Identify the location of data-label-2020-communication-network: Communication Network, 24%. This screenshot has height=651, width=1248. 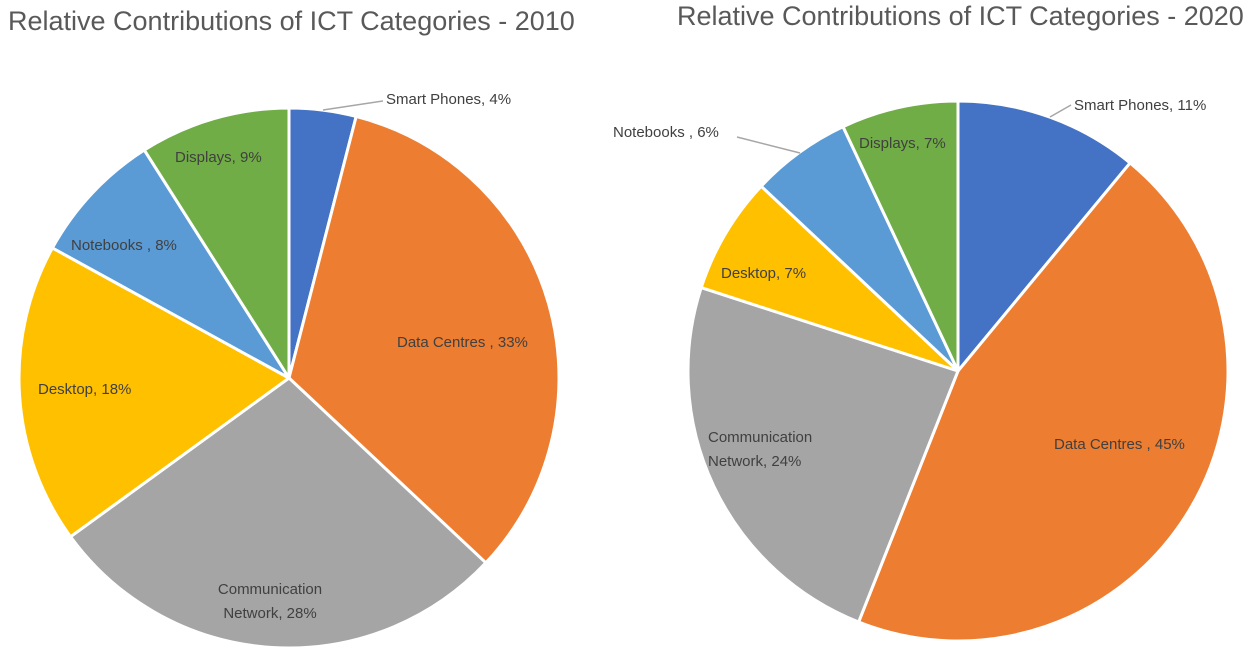
(760, 449).